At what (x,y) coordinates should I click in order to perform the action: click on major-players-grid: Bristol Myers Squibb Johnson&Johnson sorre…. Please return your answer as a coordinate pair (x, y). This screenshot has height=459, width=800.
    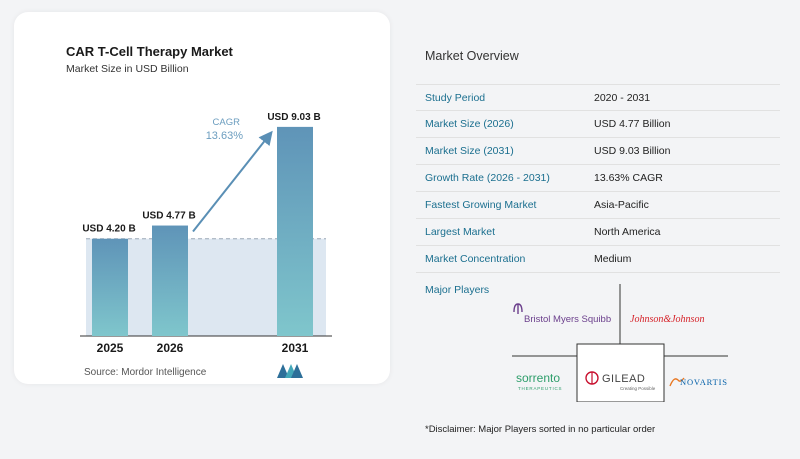
    Looking at the image, I should click on (614, 343).